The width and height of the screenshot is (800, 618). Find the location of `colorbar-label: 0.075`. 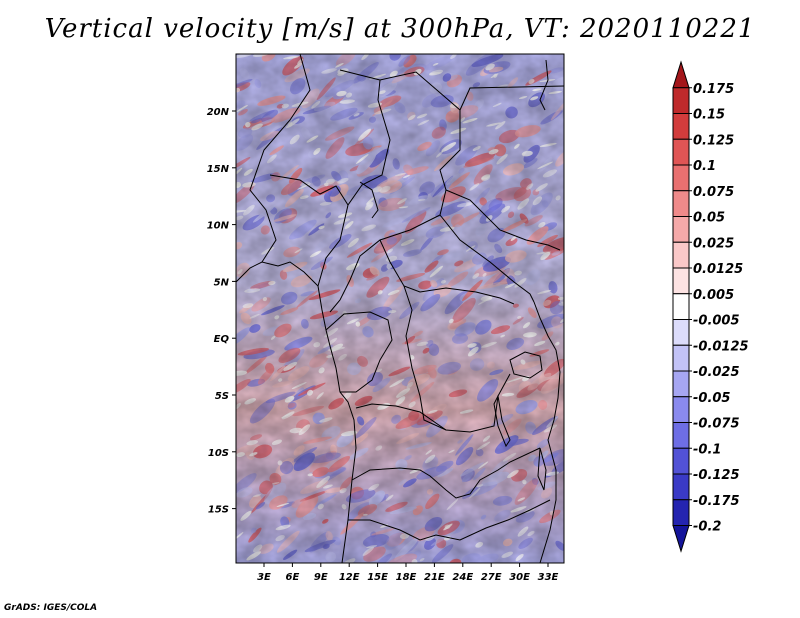

colorbar-label: 0.075 is located at coordinates (713, 192).